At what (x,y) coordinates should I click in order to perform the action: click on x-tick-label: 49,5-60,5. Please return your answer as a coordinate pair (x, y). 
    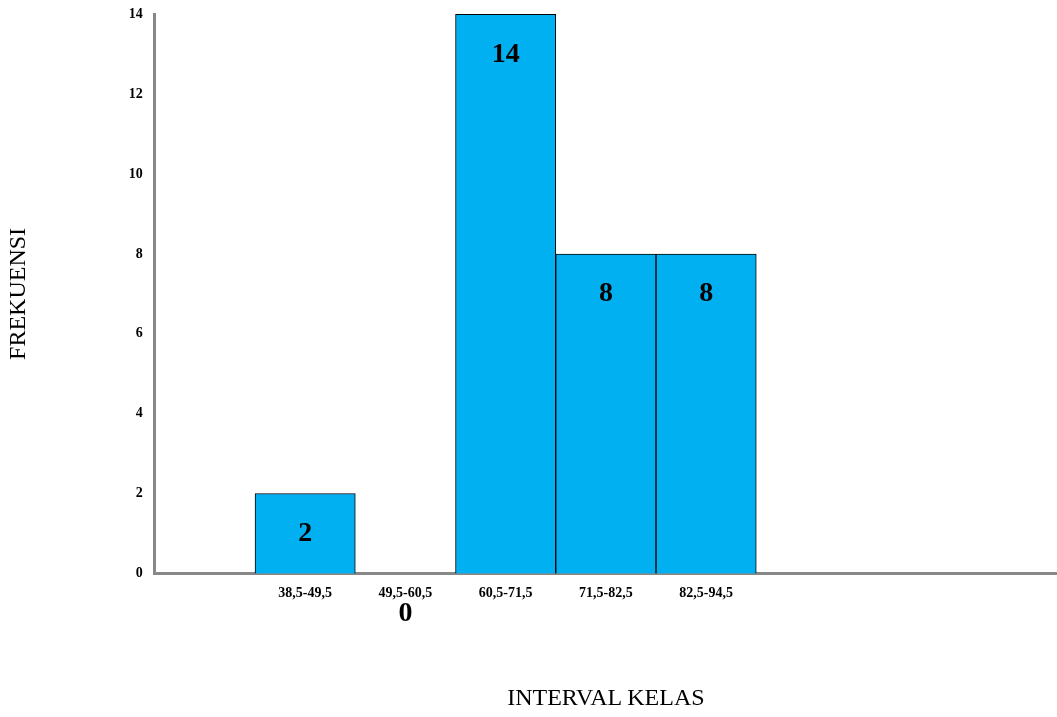
    Looking at the image, I should click on (405, 593).